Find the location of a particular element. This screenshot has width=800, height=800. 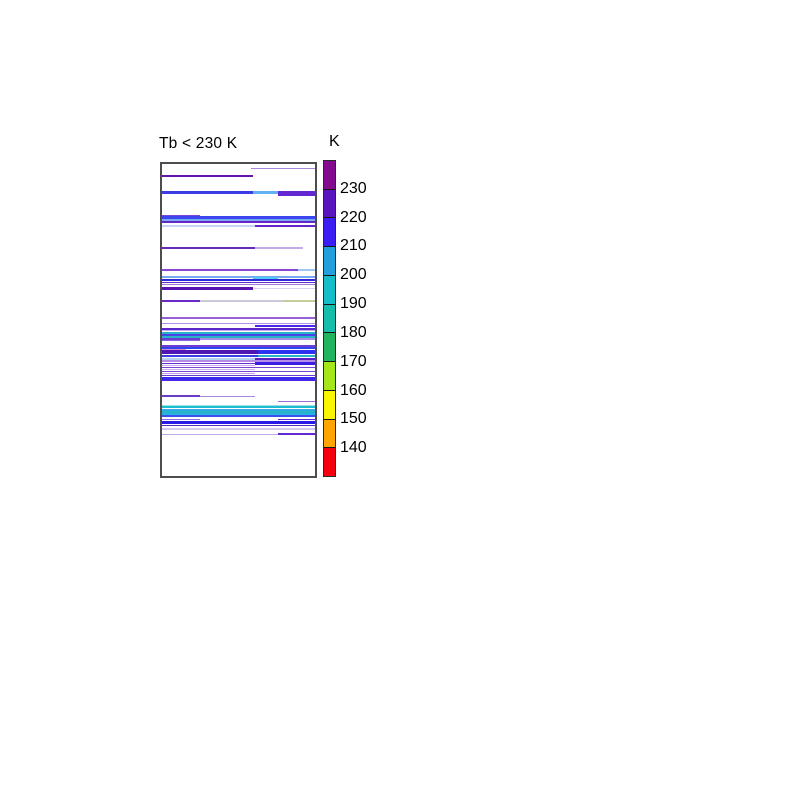

colorbar-tick-label: 200 is located at coordinates (353, 275).